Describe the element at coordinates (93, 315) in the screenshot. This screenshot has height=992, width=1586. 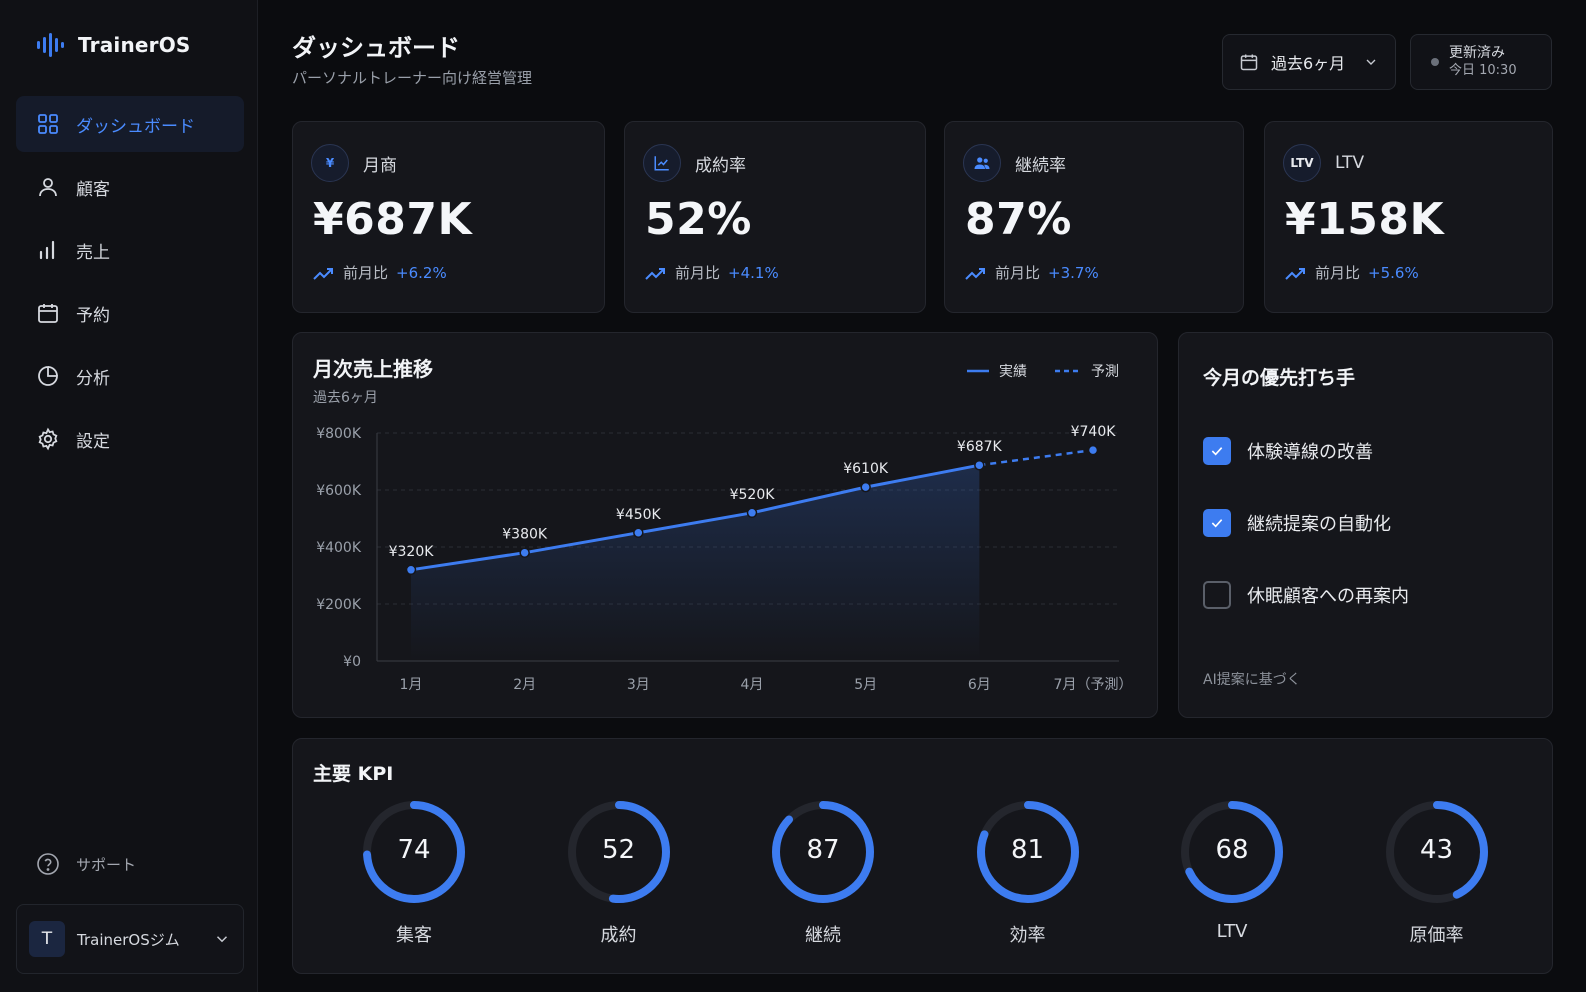
I see `sidebar-item-label: 予約` at that location.